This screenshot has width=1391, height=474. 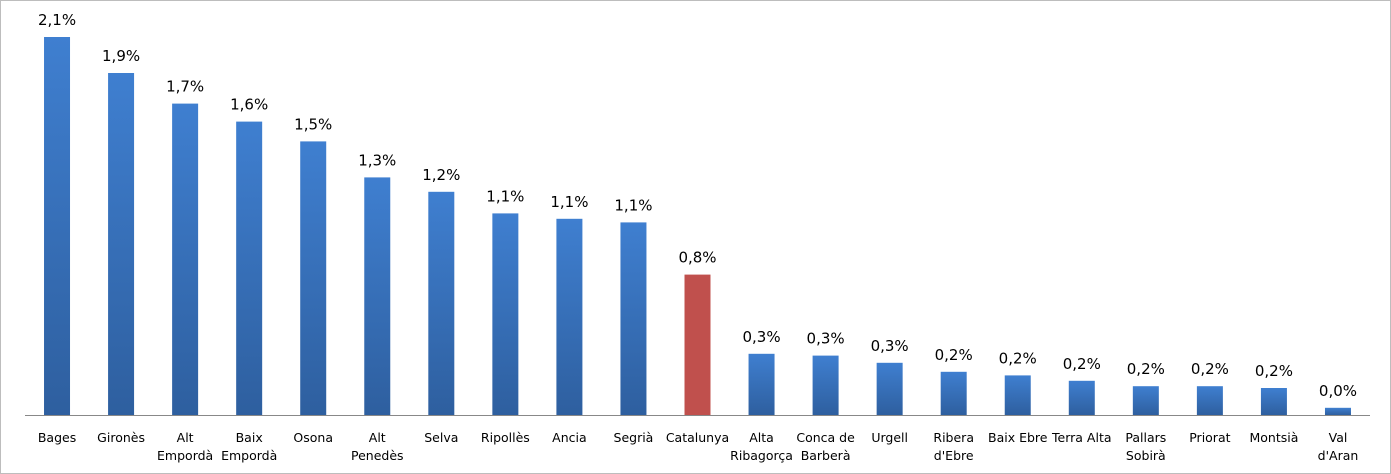 What do you see at coordinates (889, 437) in the screenshot?
I see `x-tick-label: Urgell` at bounding box center [889, 437].